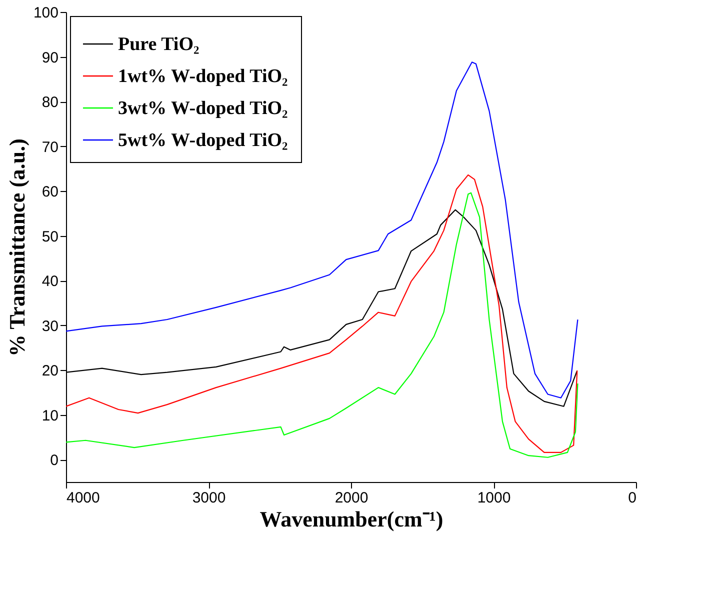 The height and width of the screenshot is (590, 704). I want to click on legend-label: 3wt% W-doped TiO₂, so click(203, 108).